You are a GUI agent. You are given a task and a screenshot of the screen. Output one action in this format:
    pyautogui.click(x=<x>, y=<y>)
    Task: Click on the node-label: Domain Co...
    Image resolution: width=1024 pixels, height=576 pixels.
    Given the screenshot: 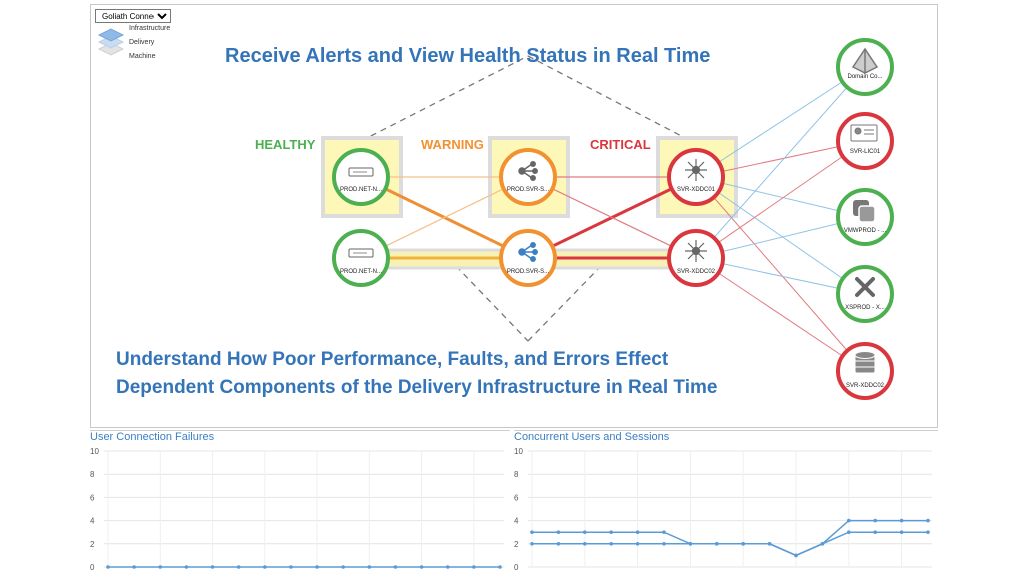 What is the action you would take?
    pyautogui.click(x=864, y=77)
    